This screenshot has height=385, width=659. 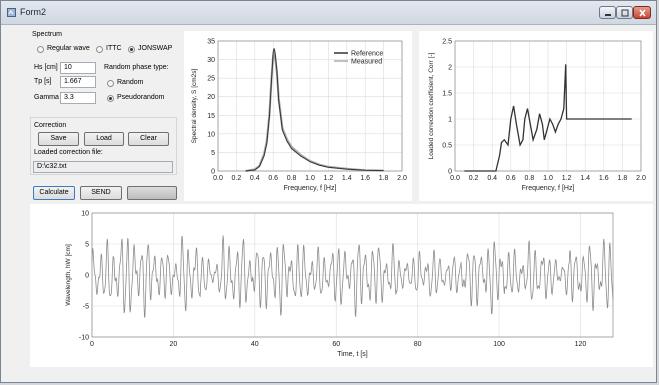 What do you see at coordinates (148, 139) in the screenshot?
I see `clear-button: Clear` at bounding box center [148, 139].